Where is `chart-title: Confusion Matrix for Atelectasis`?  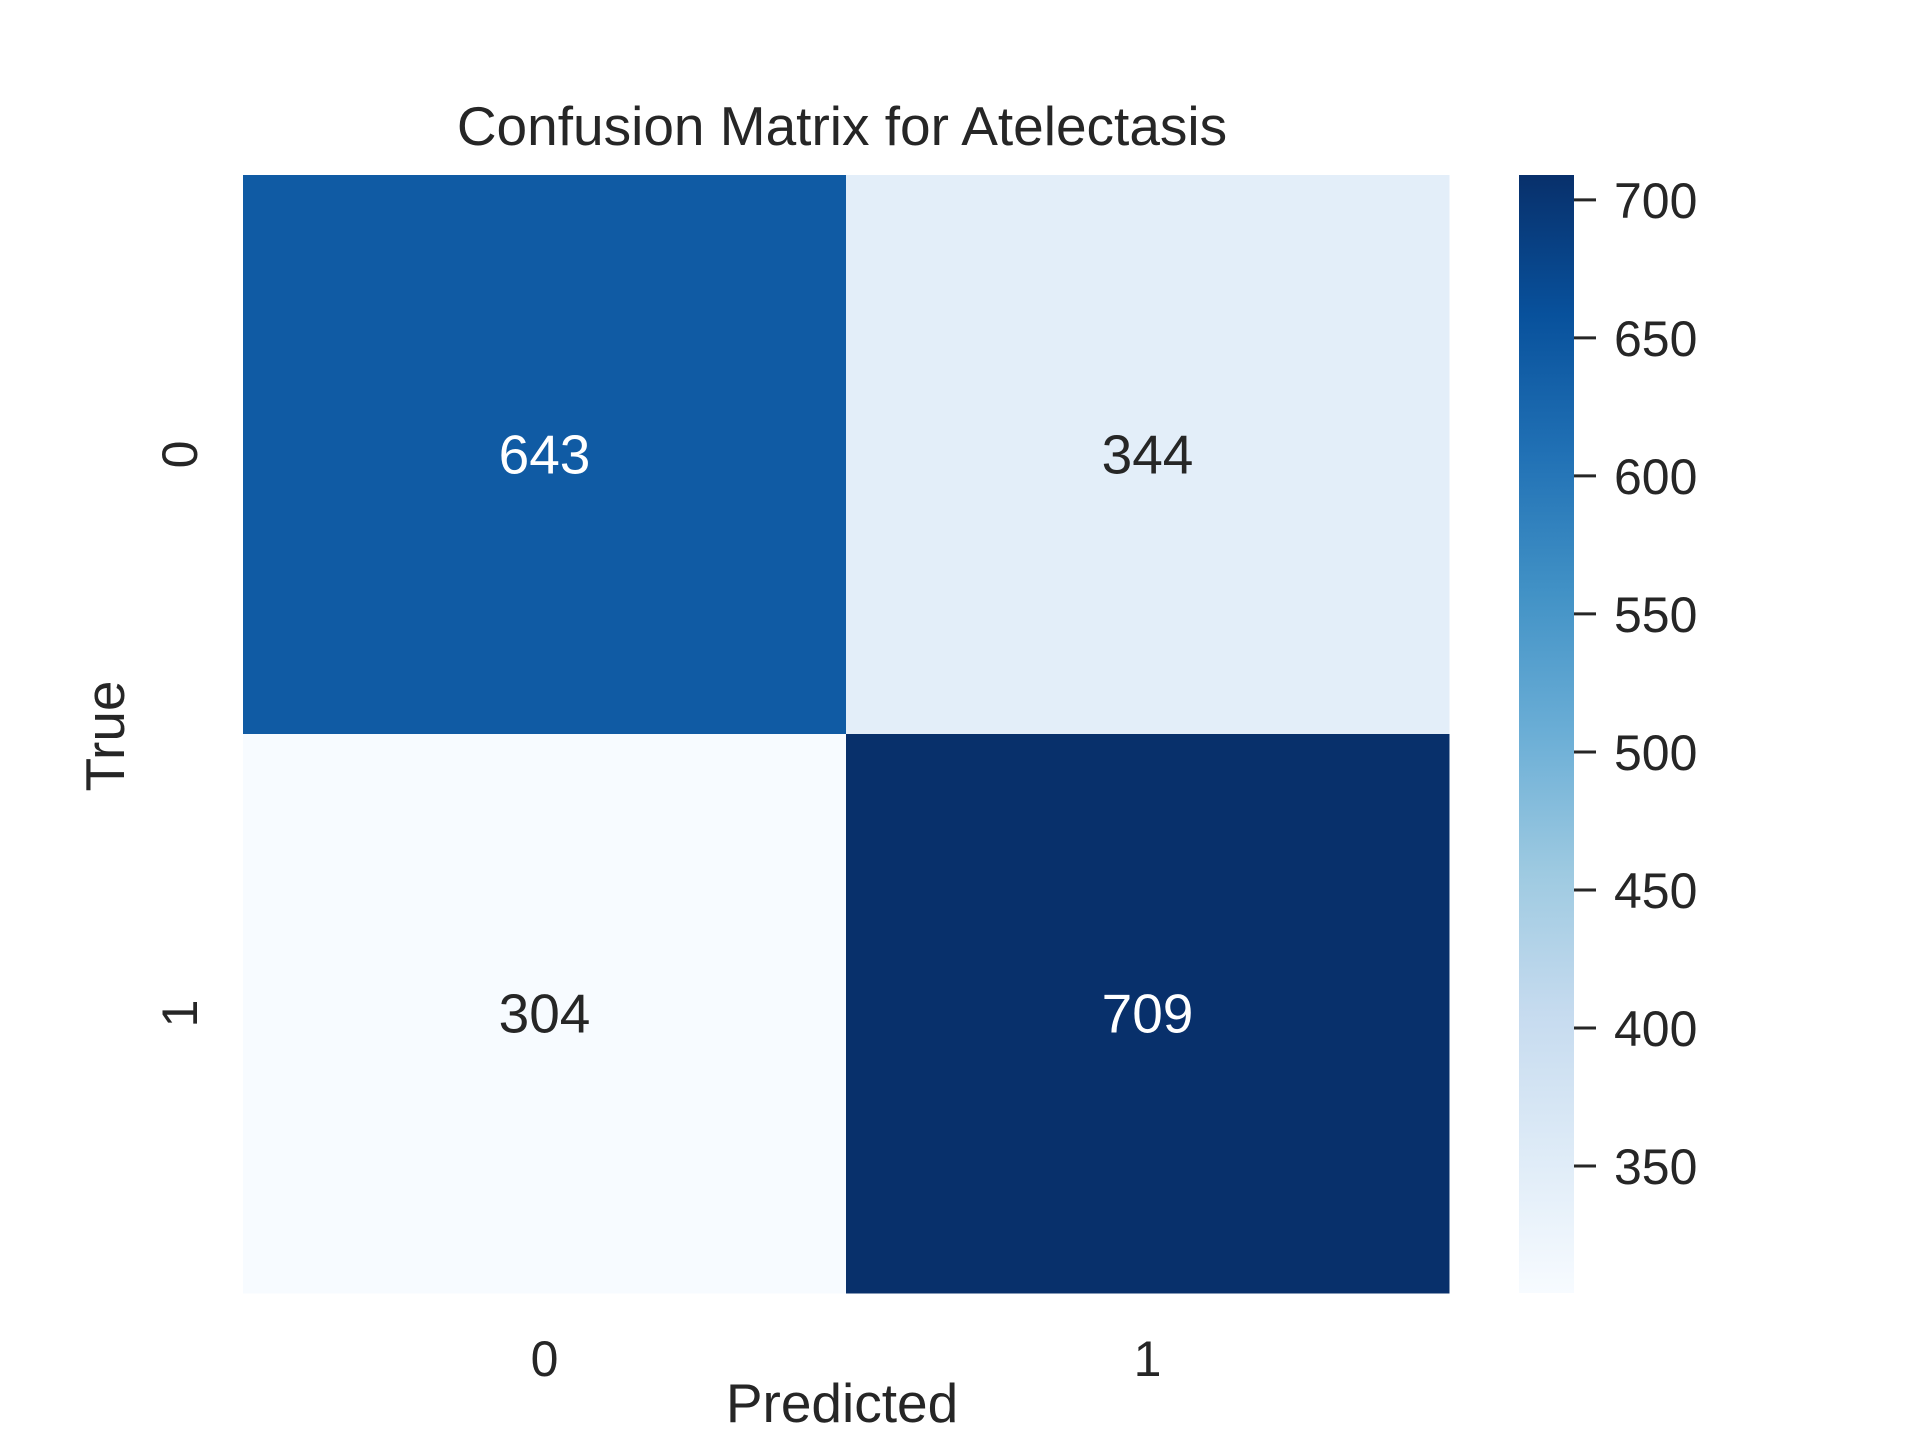 chart-title: Confusion Matrix for Atelectasis is located at coordinates (842, 126).